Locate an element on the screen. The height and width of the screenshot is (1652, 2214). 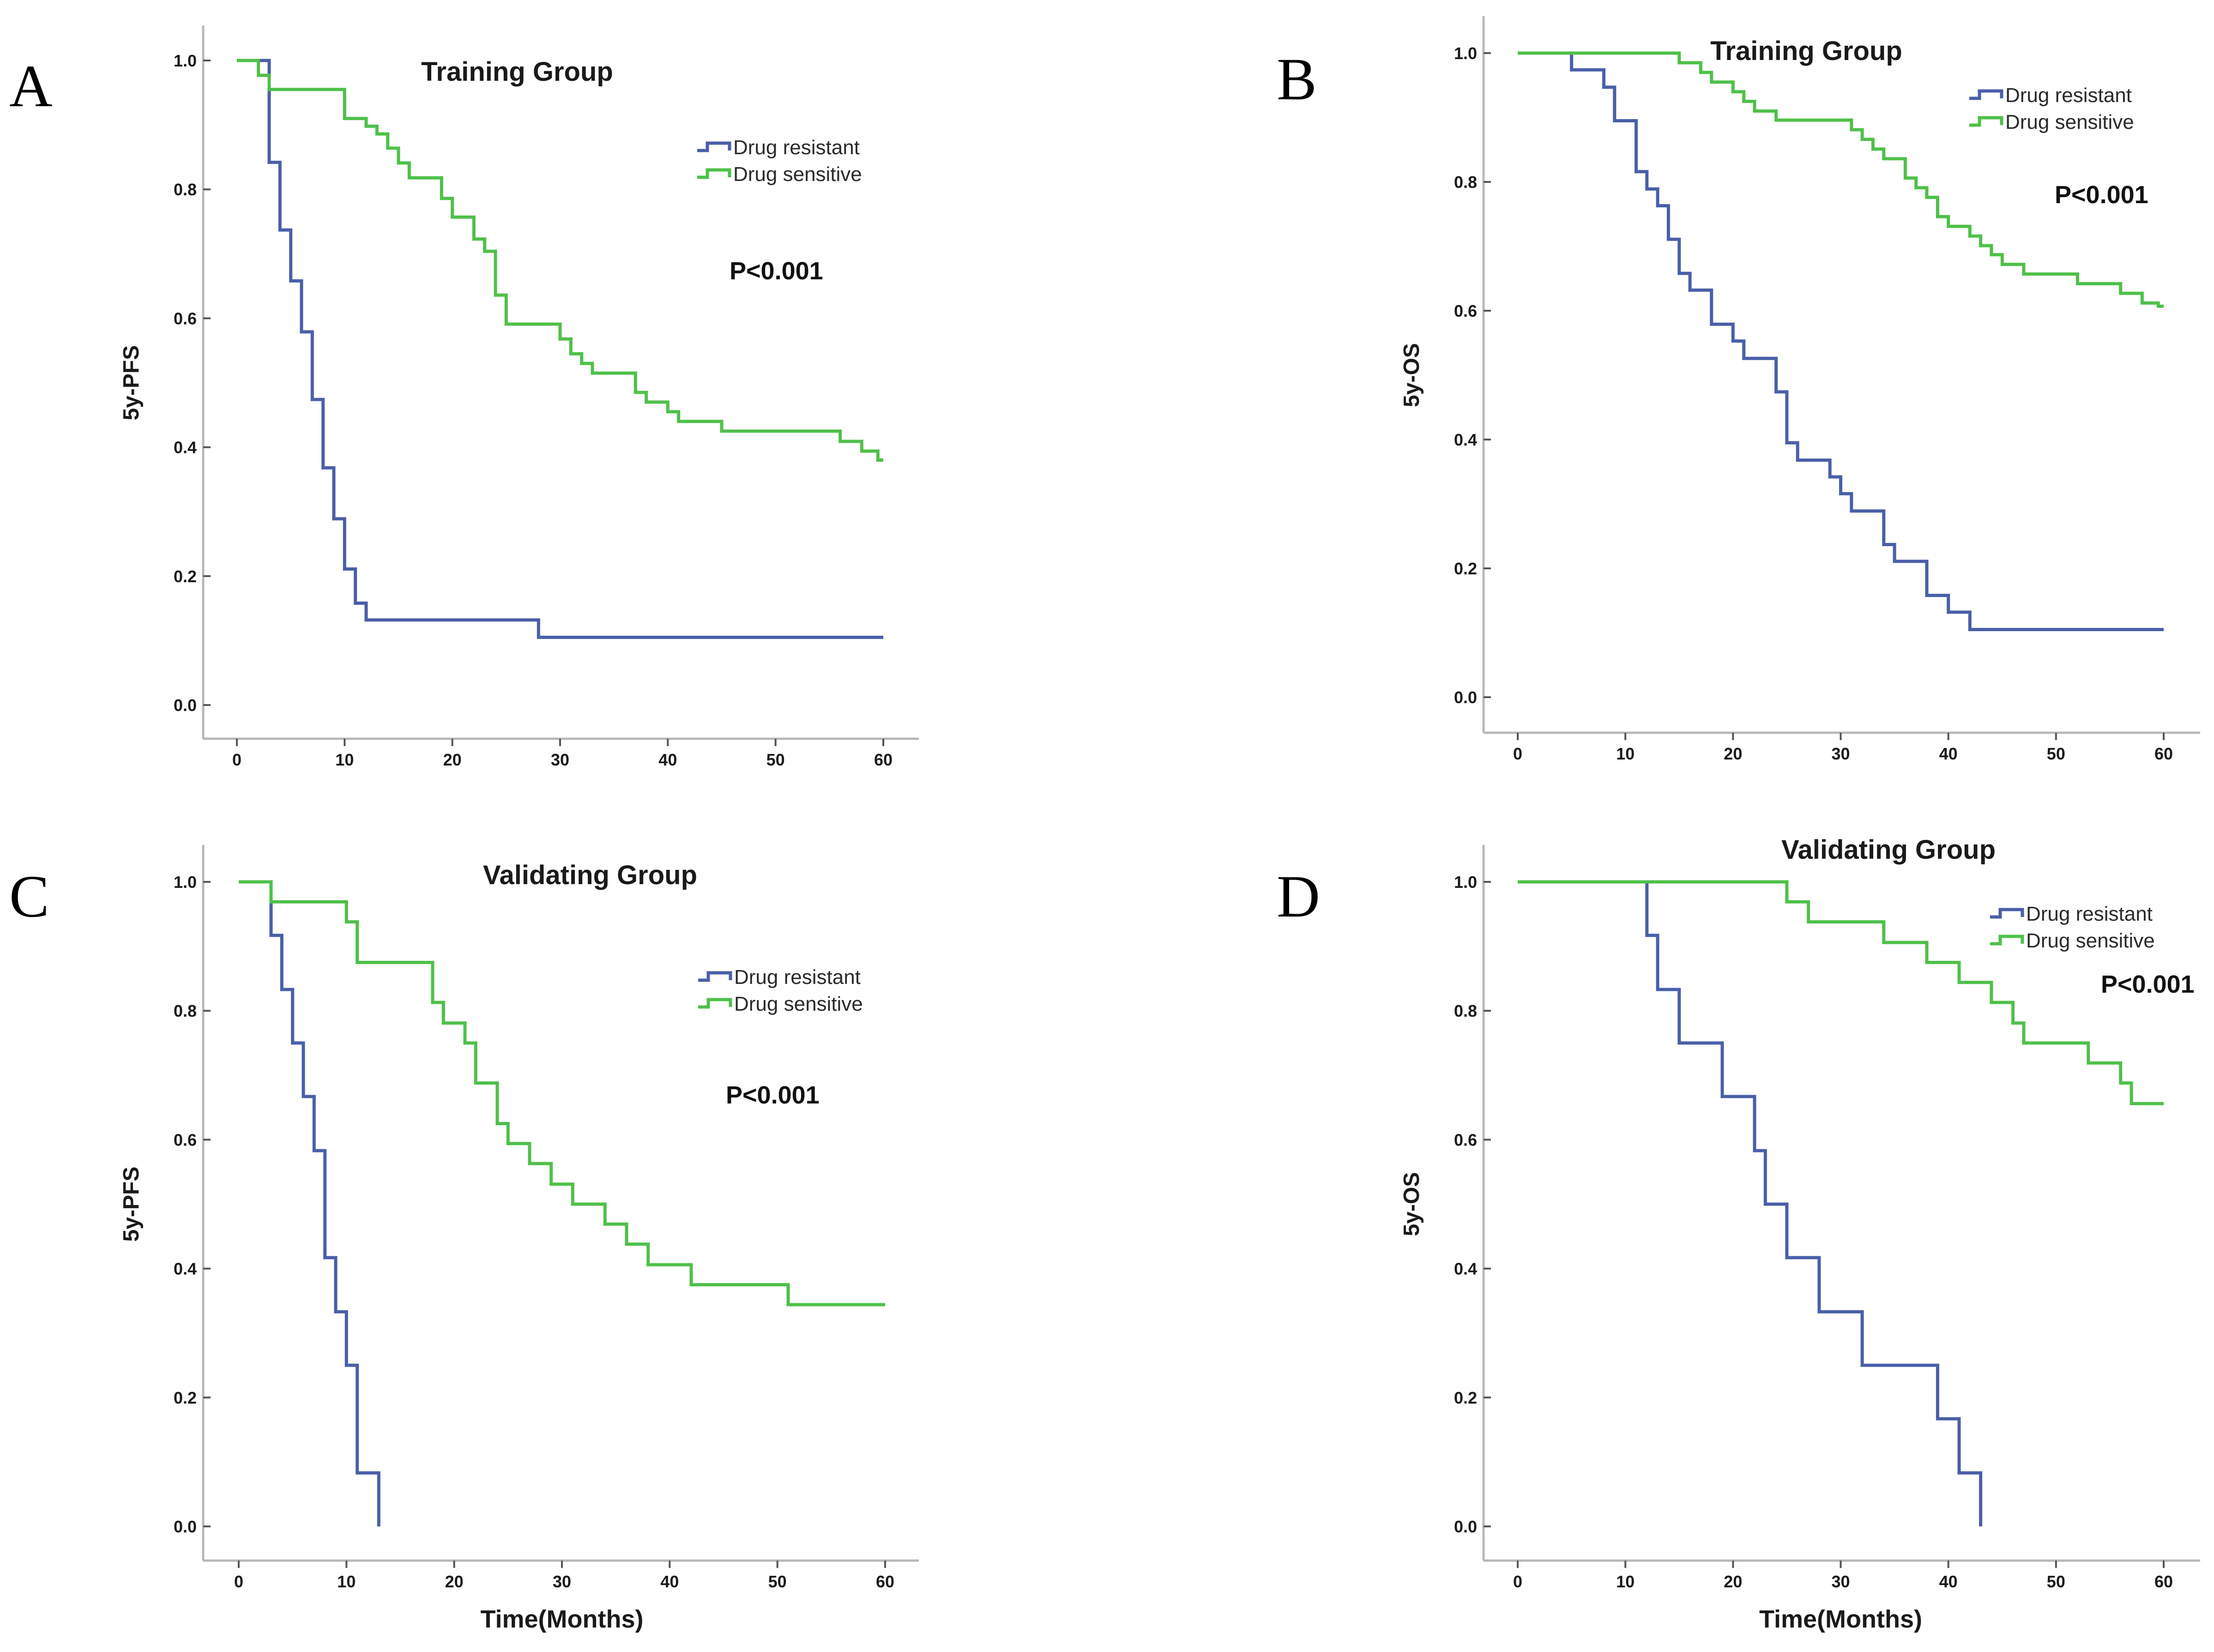
panel-a-drug-resistant-curve is located at coordinates (560, 349).